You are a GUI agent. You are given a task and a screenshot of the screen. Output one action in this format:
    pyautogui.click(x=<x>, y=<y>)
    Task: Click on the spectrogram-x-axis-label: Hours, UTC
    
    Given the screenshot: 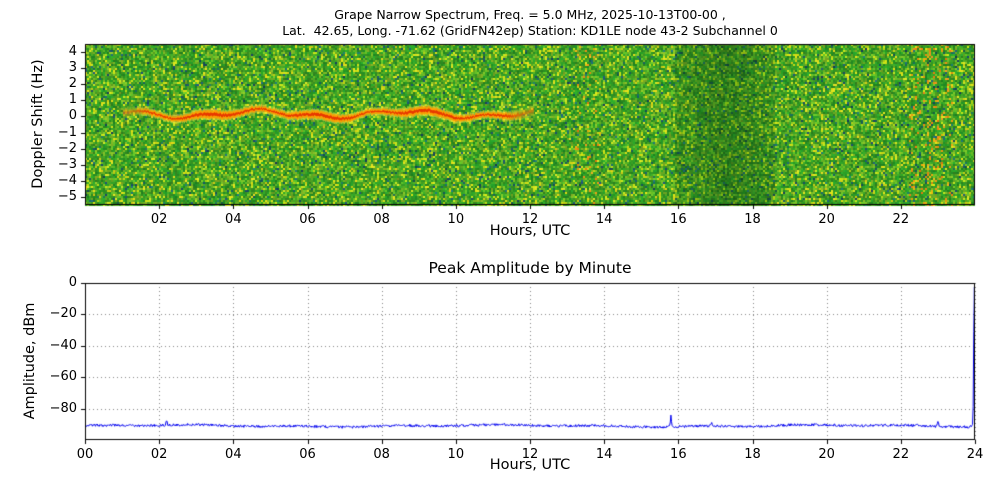 What is the action you would take?
    pyautogui.click(x=530, y=231)
    